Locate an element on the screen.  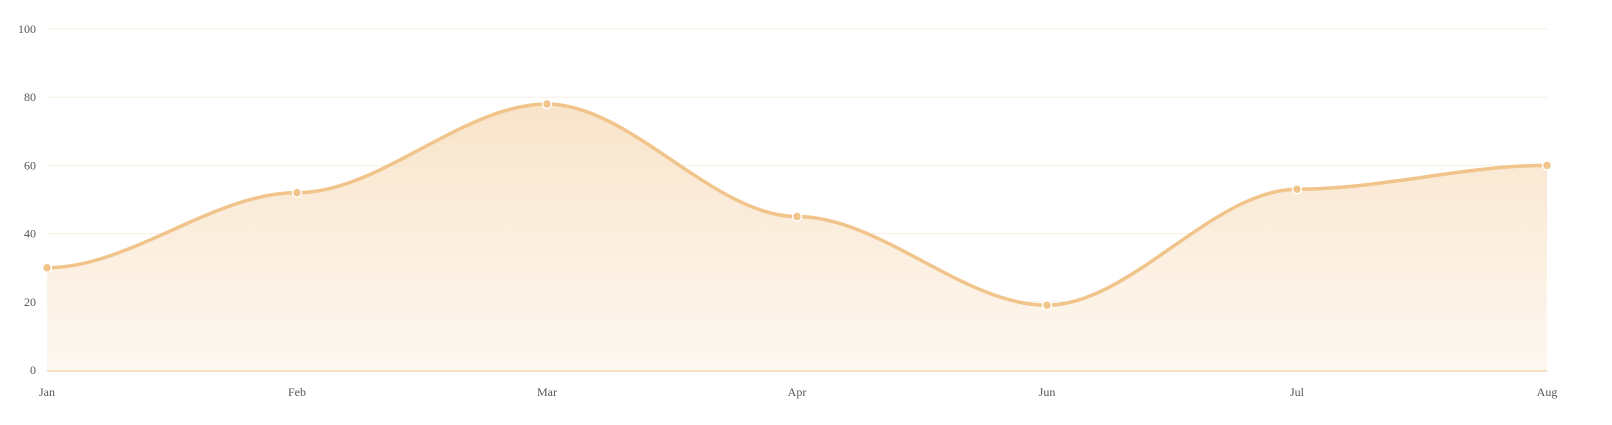
x-tick-label: Jan is located at coordinates (47, 392).